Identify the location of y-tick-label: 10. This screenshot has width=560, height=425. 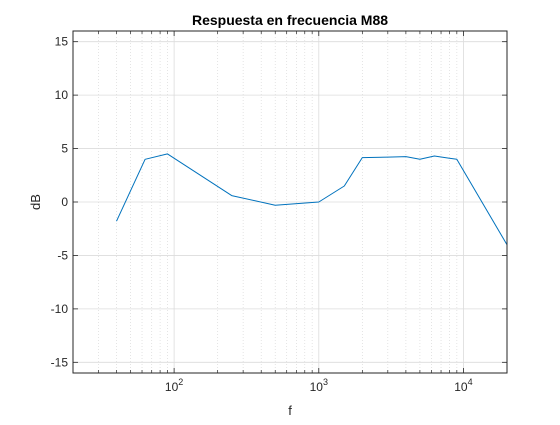
(62, 95).